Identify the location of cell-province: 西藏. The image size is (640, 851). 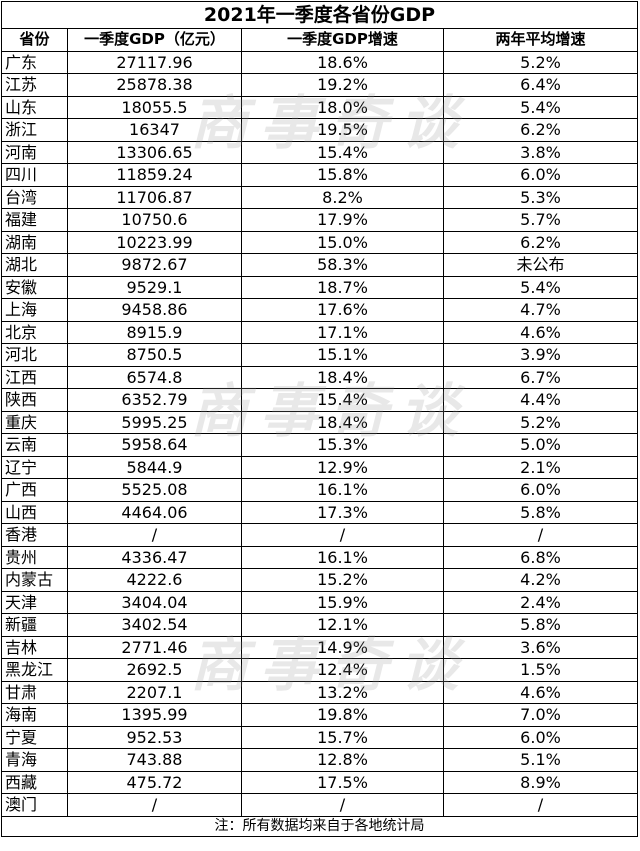
(34, 782).